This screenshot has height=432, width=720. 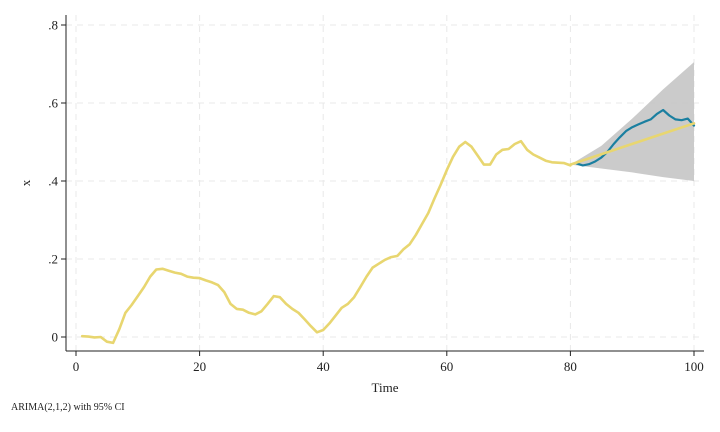 I want to click on actual-series-line, so click(x=635, y=137).